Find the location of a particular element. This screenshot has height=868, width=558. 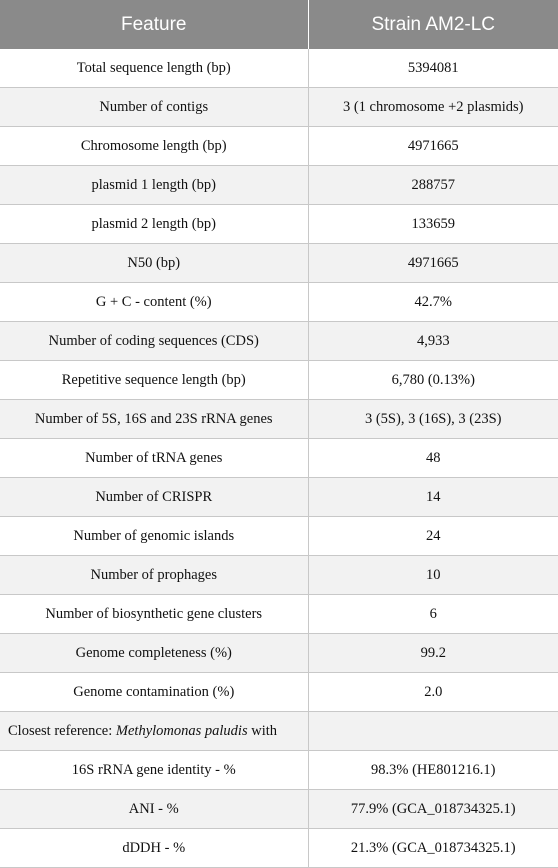

feature-cell: Number of tRNA genes is located at coordinates (154, 458).